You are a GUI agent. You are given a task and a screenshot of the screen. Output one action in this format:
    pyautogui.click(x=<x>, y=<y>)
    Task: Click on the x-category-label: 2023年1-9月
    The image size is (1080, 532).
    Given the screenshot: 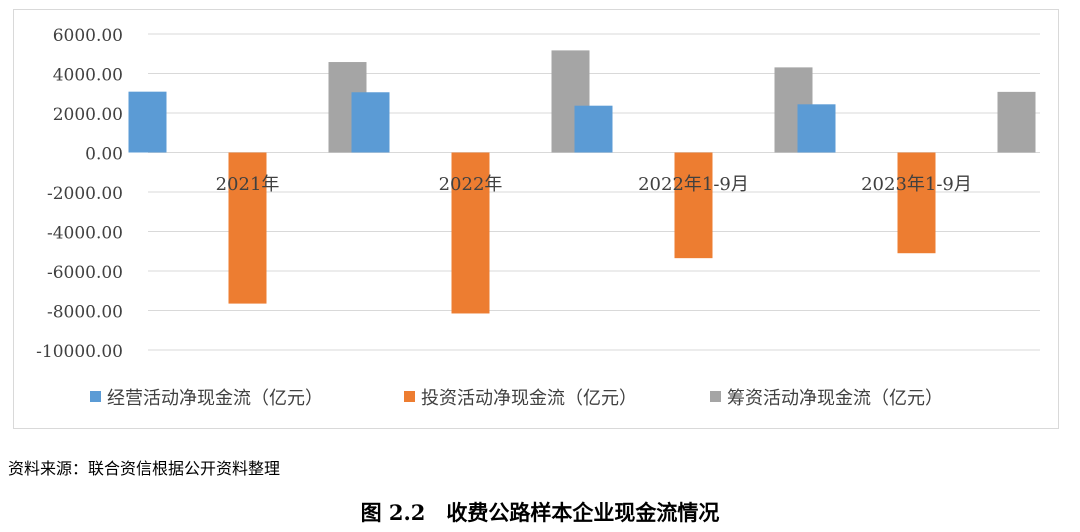 What is the action you would take?
    pyautogui.click(x=916, y=184)
    